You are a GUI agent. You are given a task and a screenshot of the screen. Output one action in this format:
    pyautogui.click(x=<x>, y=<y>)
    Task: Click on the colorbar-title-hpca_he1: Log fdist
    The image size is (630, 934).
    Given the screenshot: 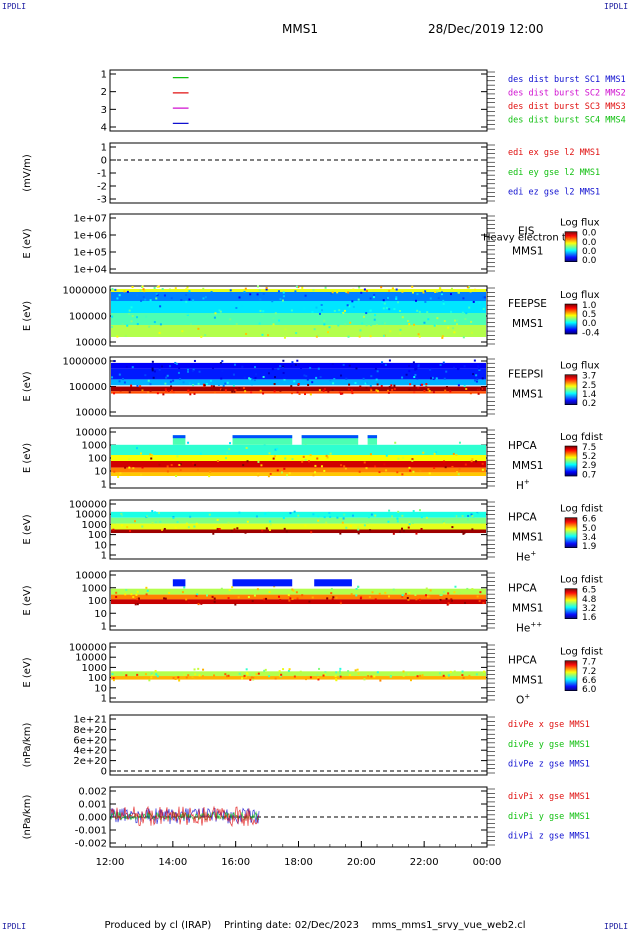 What is the action you would take?
    pyautogui.click(x=581, y=509)
    